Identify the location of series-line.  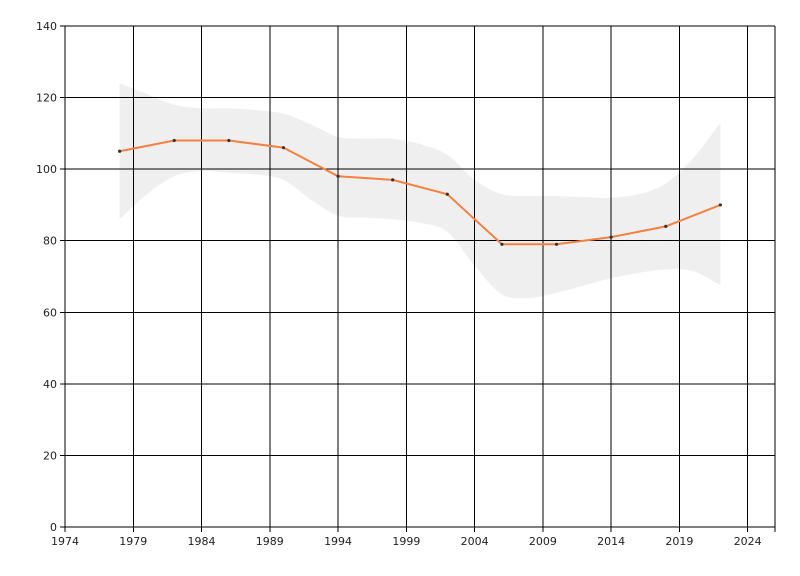
(420, 192).